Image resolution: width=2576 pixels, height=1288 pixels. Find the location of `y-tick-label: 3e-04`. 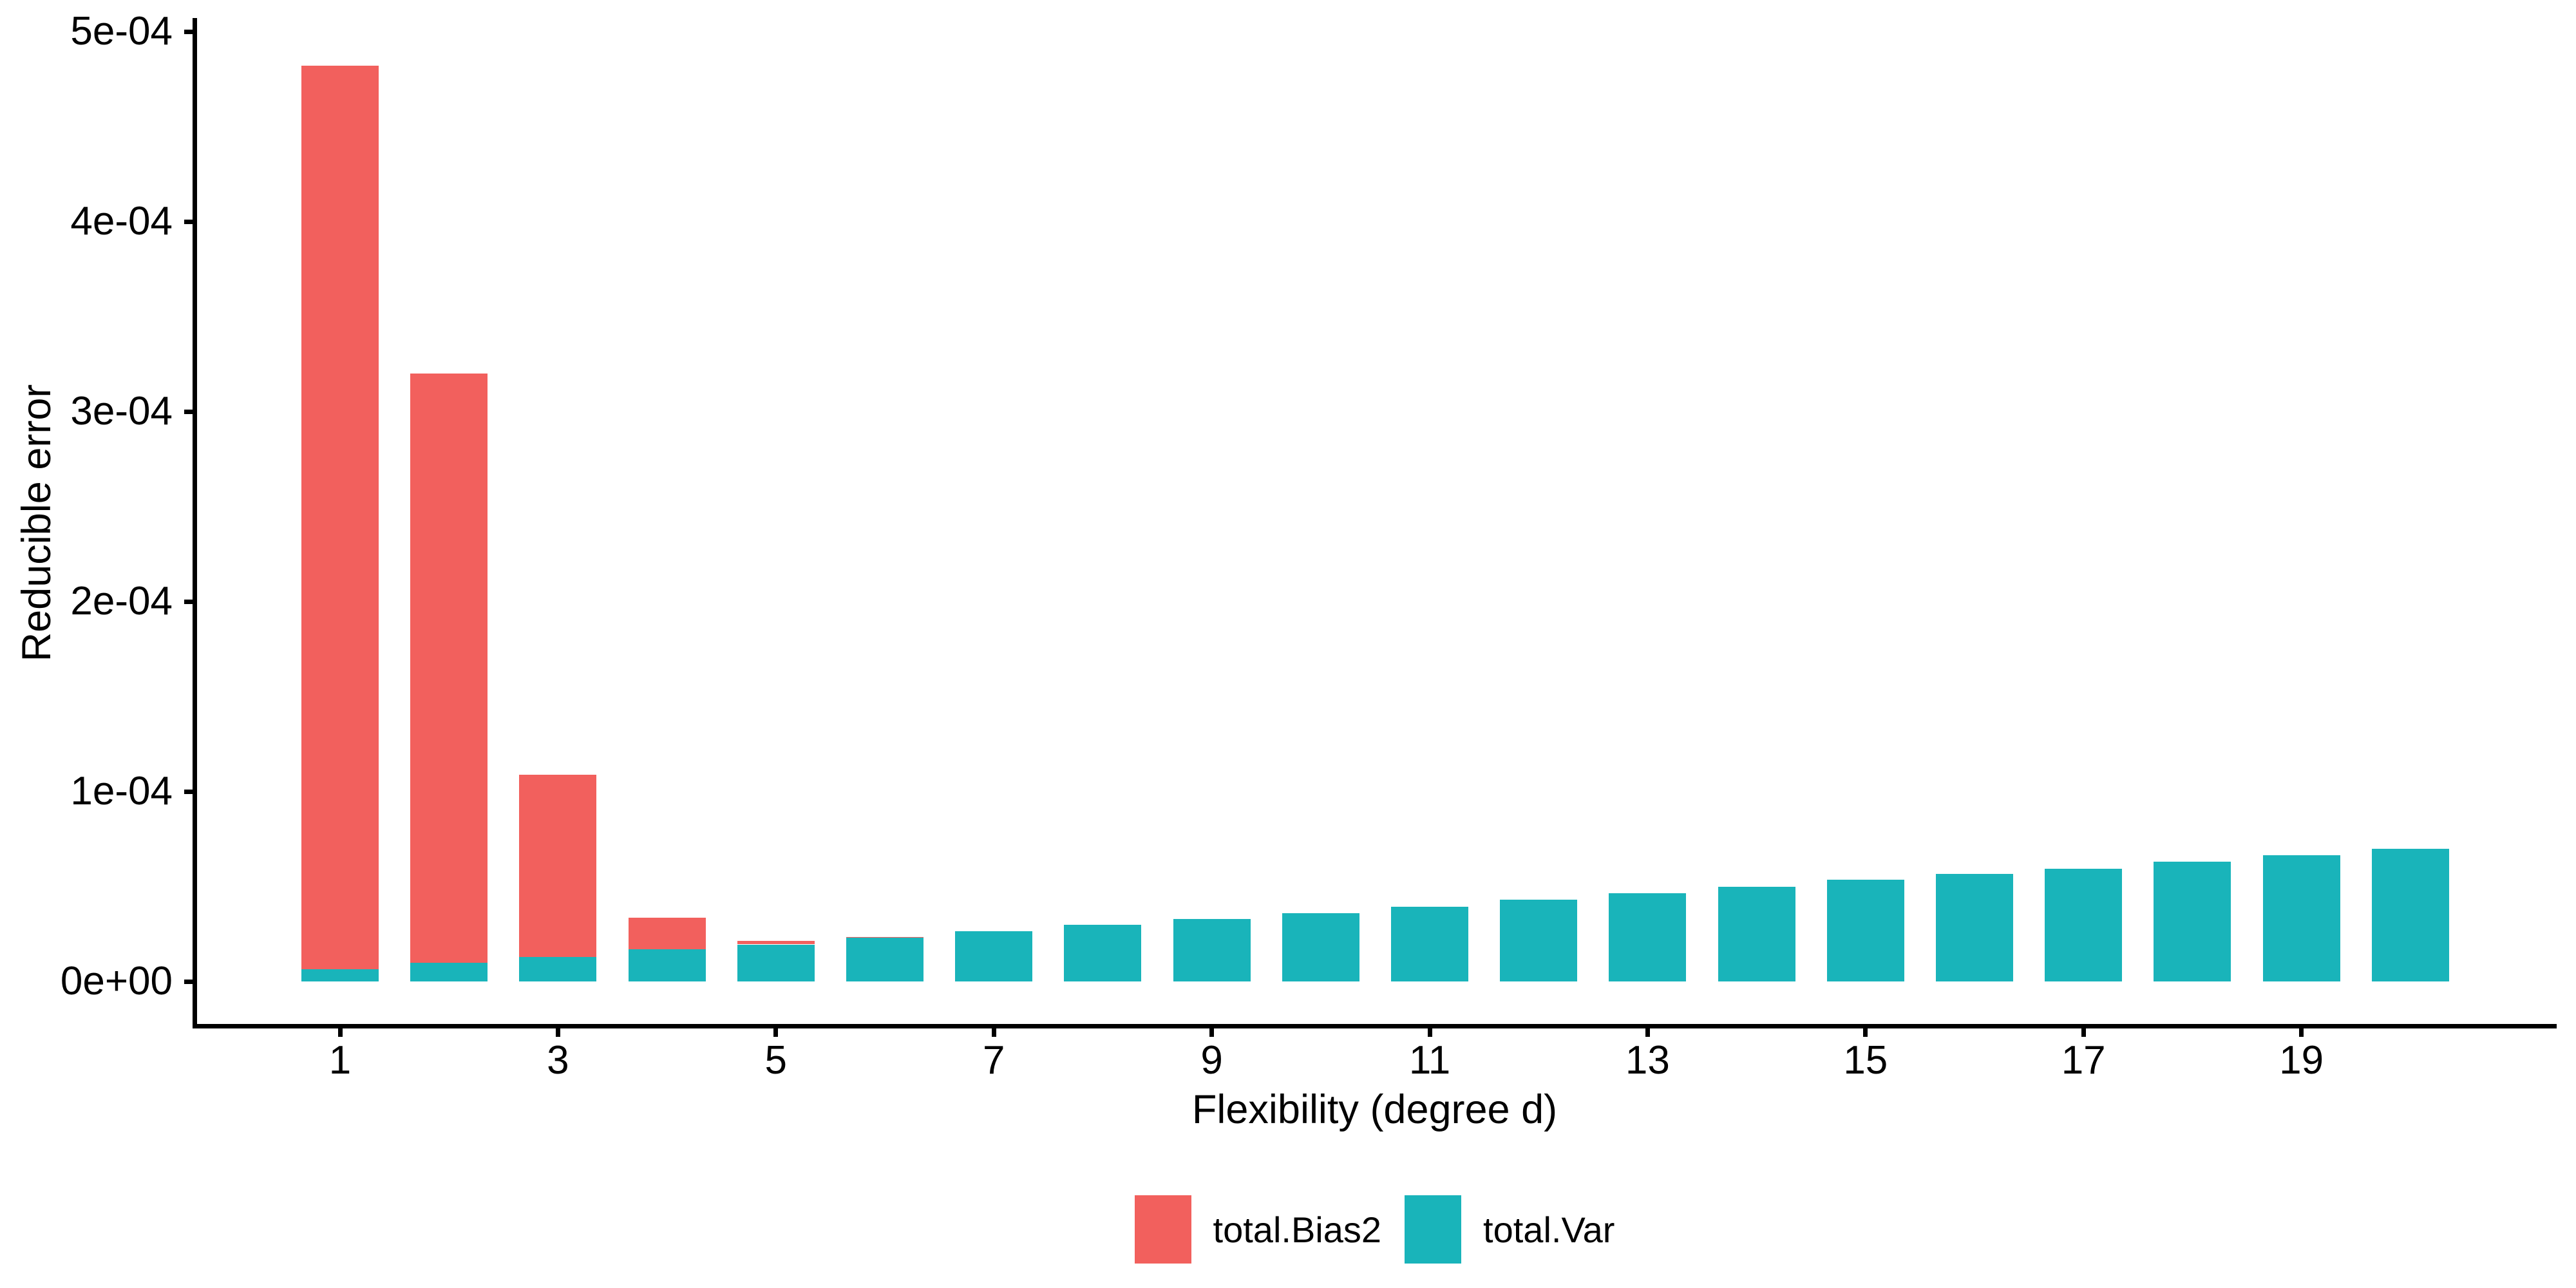

y-tick-label: 3e-04 is located at coordinates (121, 411).